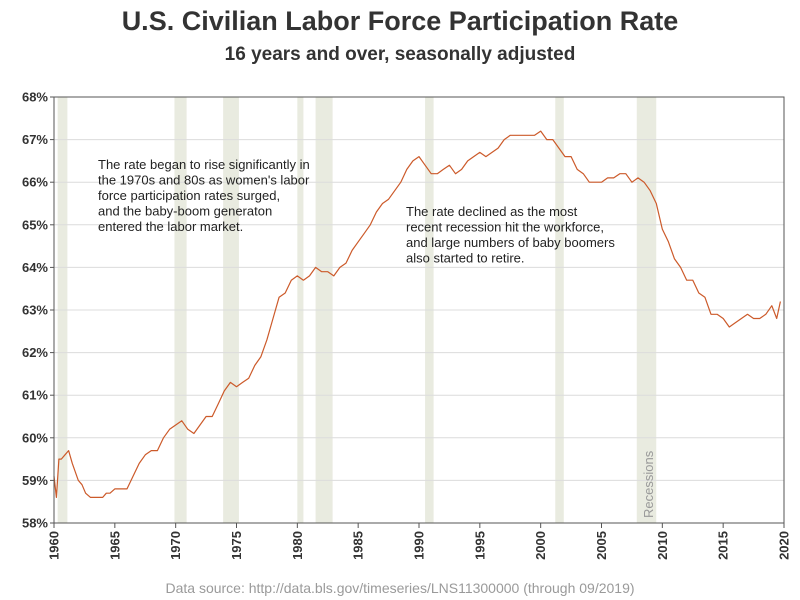  Describe the element at coordinates (479, 545) in the screenshot. I see `x-tick-label: 1995` at that location.